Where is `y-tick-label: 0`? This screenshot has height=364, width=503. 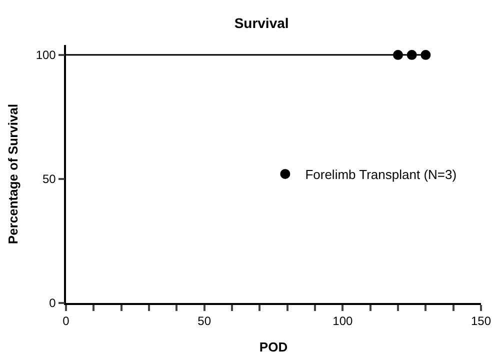 y-tick-label: 0 is located at coordinates (52, 303).